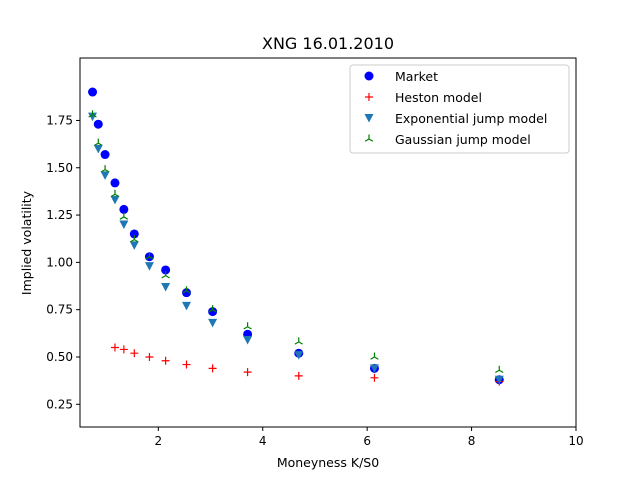  Describe the element at coordinates (59, 215) in the screenshot. I see `y-tick-label: 1.25` at that location.